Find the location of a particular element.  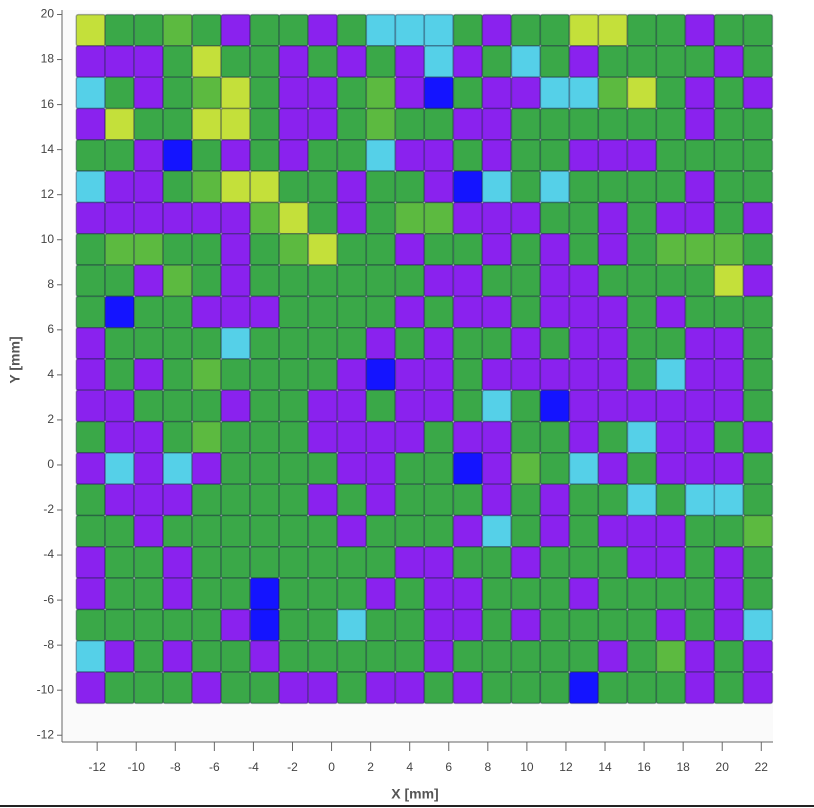

y-tick-label: -4 is located at coordinates (48, 554).